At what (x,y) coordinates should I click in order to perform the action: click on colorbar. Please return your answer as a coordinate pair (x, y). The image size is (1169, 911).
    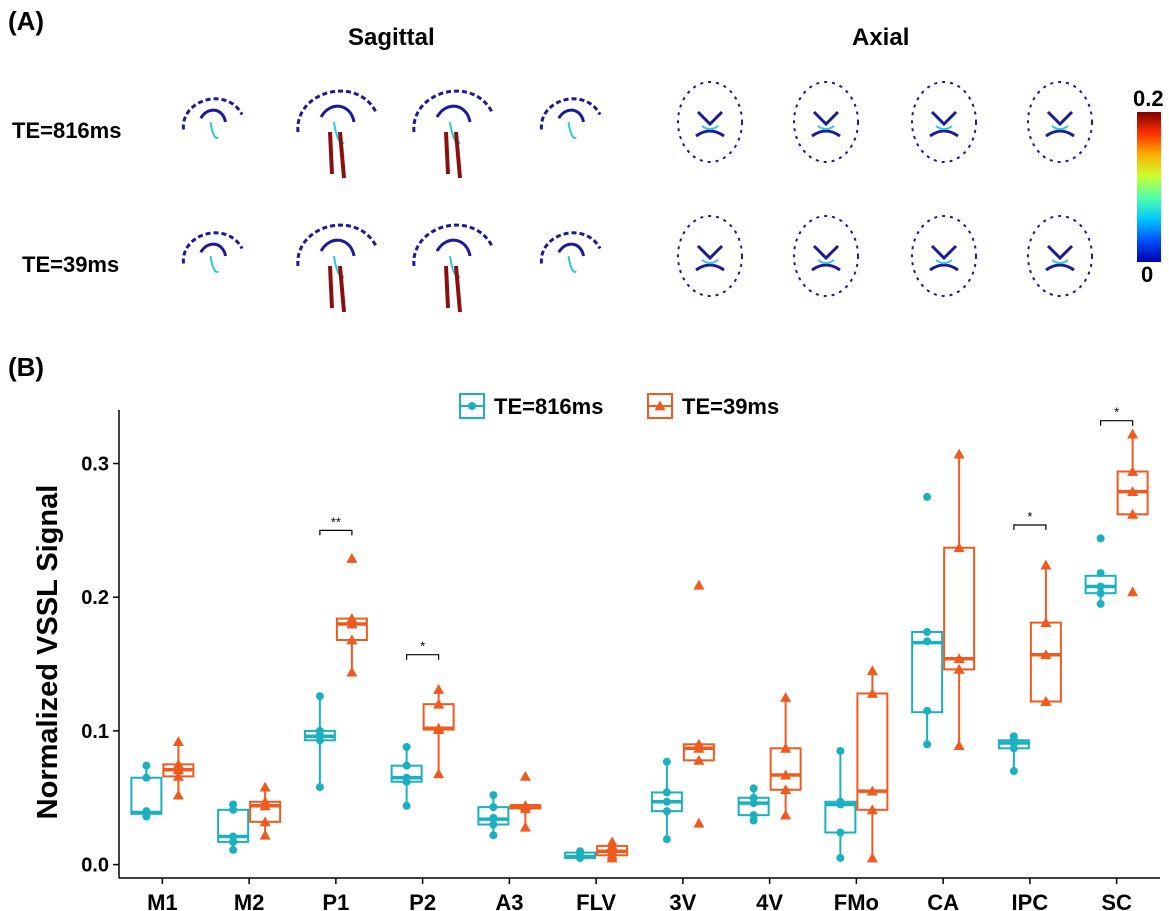
    Looking at the image, I should click on (1149, 187).